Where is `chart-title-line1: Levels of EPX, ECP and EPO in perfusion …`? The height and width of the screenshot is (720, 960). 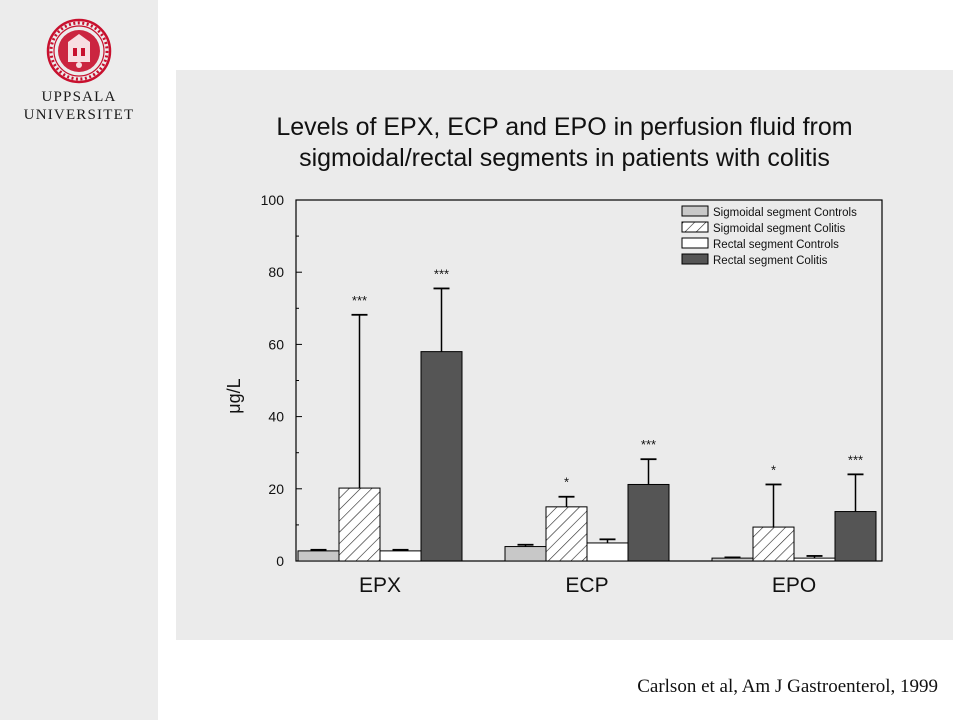 chart-title-line1: Levels of EPX, ECP and EPO in perfusion … is located at coordinates (564, 127).